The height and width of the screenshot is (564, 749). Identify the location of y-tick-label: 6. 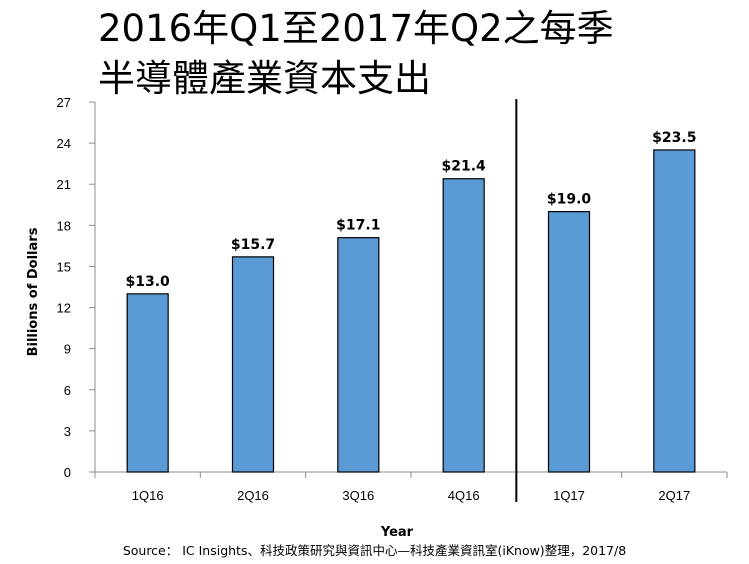
(67, 390).